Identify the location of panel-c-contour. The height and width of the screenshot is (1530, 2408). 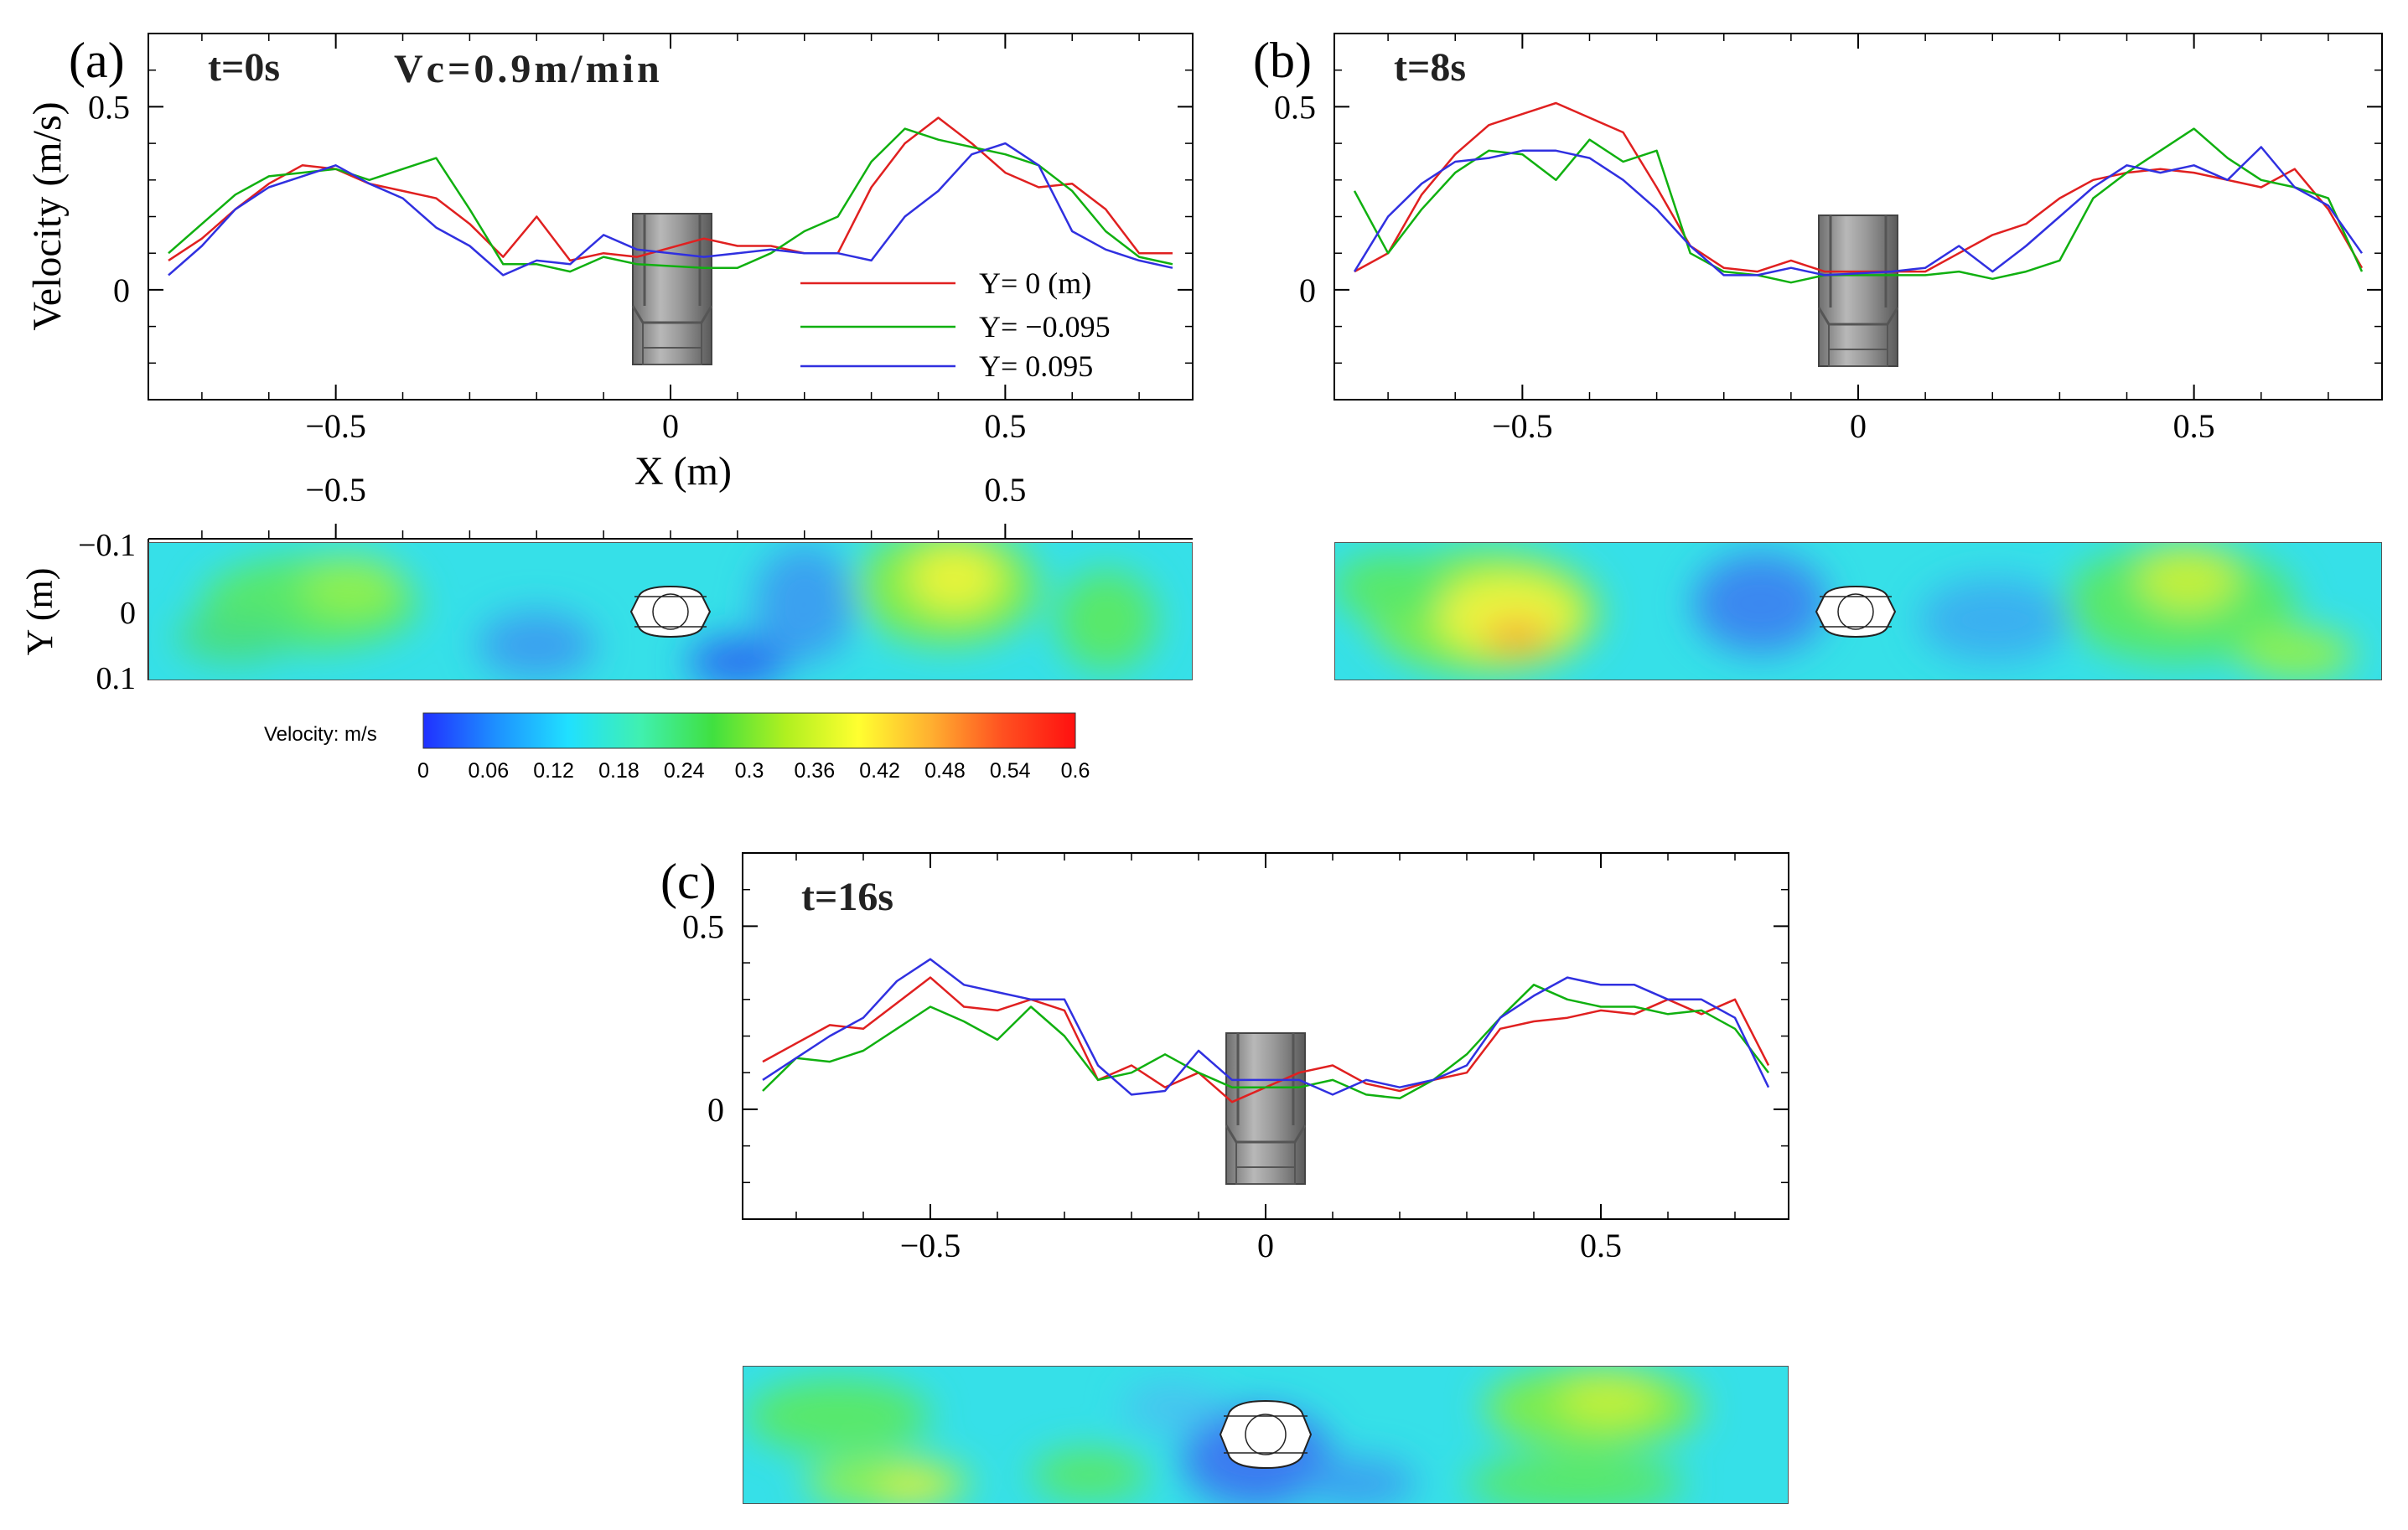
(1266, 1435).